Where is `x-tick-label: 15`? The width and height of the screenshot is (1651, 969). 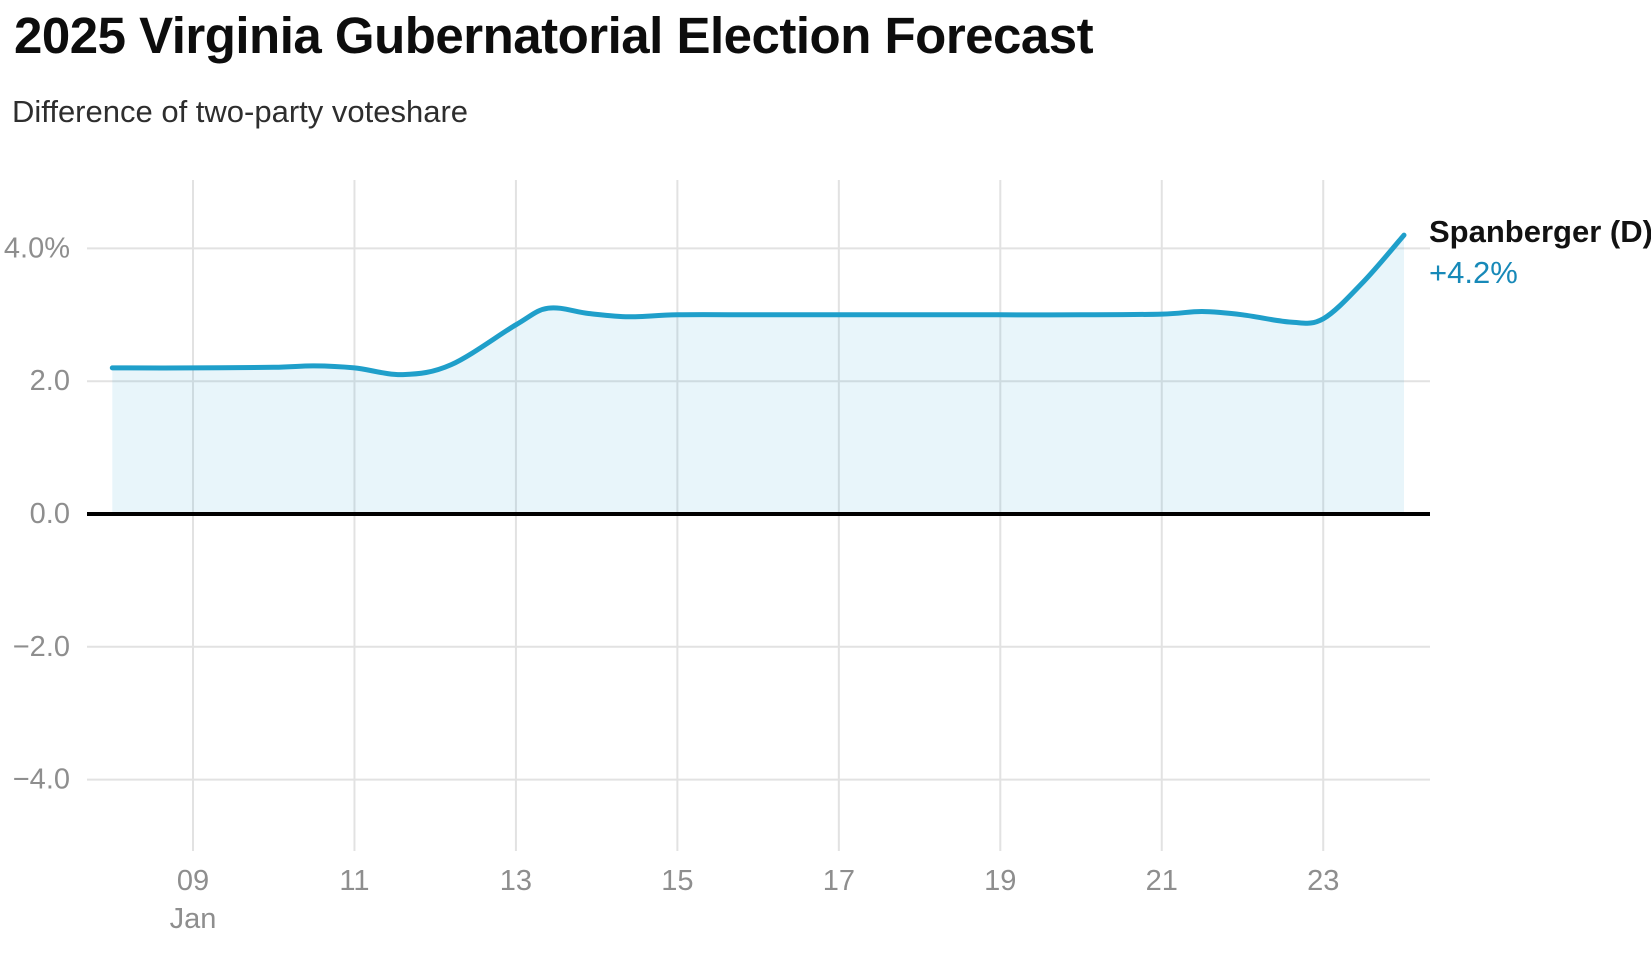
x-tick-label: 15 is located at coordinates (677, 881).